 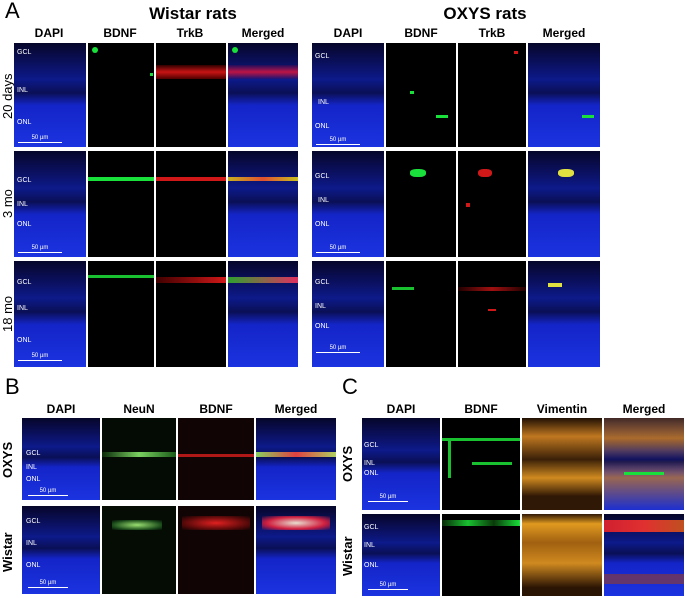 I want to click on a-wistar-20d-bdnf, so click(x=121, y=95).